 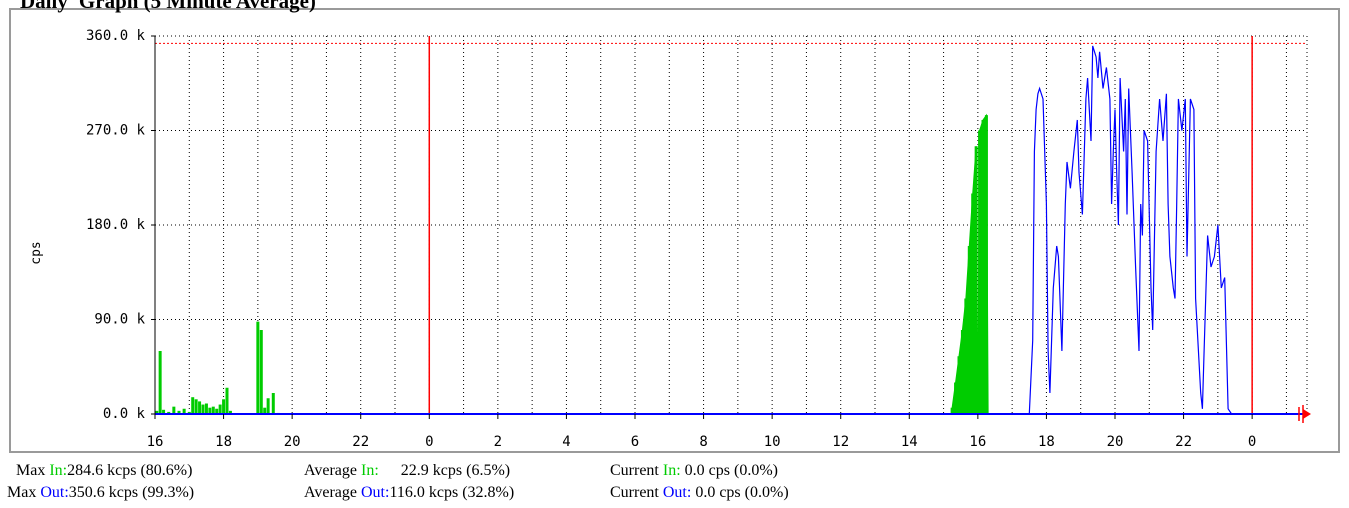 I want to click on stat-max-out: Max Out:350.6 kcps (99.3%), so click(x=152, y=493).